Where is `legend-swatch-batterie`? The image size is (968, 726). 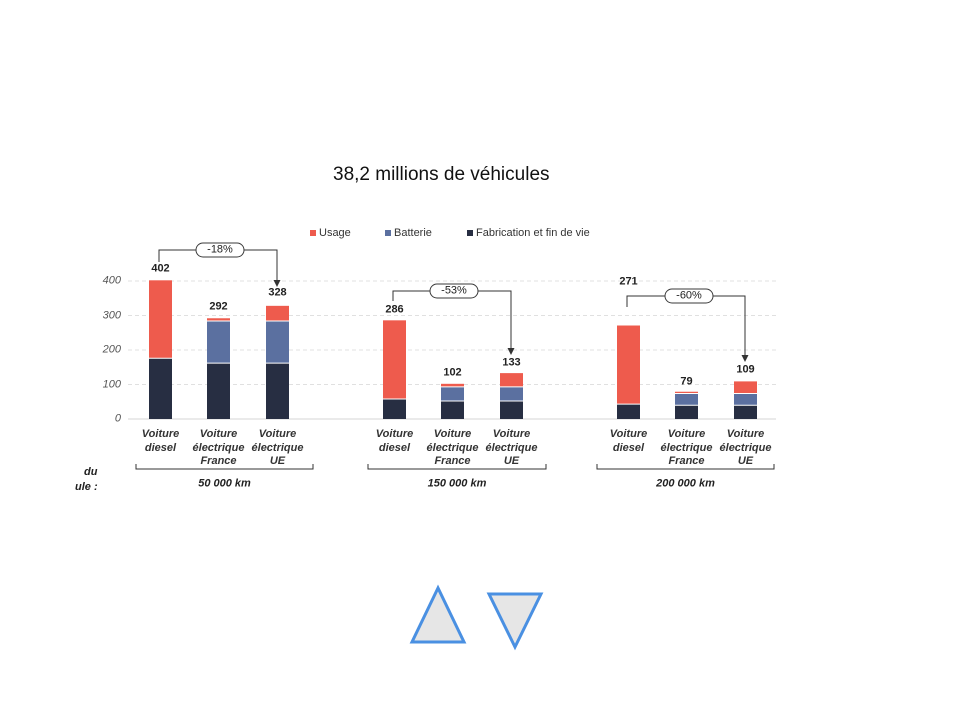 legend-swatch-batterie is located at coordinates (388, 233).